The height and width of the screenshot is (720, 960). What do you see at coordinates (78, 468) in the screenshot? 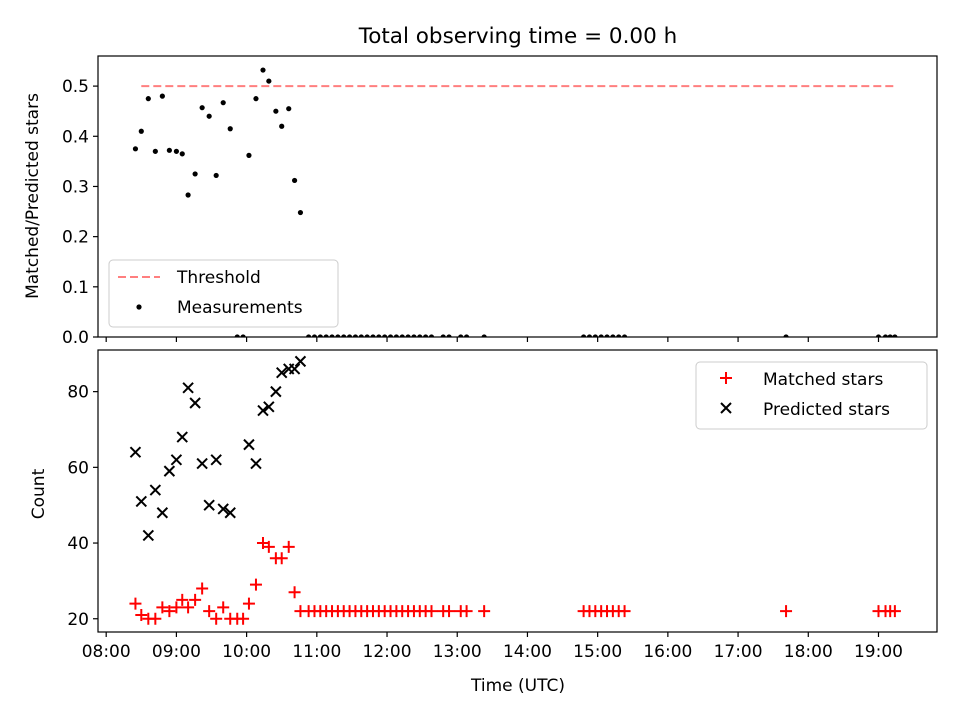
I see `y-tick-label: 60` at bounding box center [78, 468].